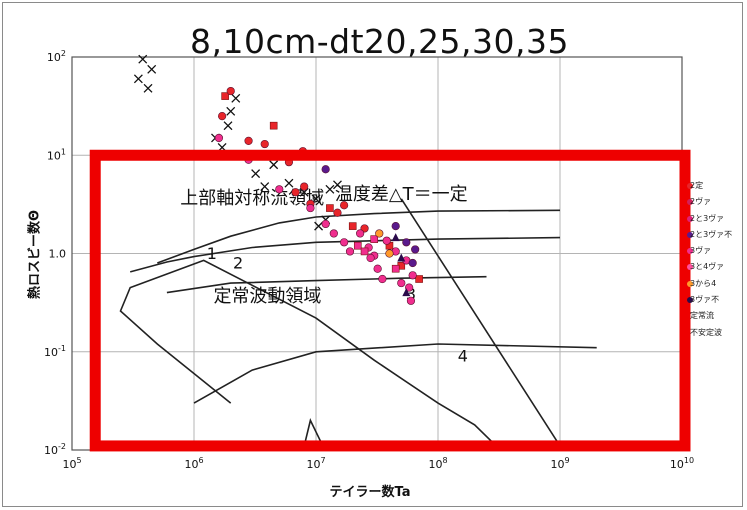 Image resolution: width=747 pixels, height=510 pixels. Describe the element at coordinates (715, 186) in the screenshot. I see `legend-item: 2定` at that location.